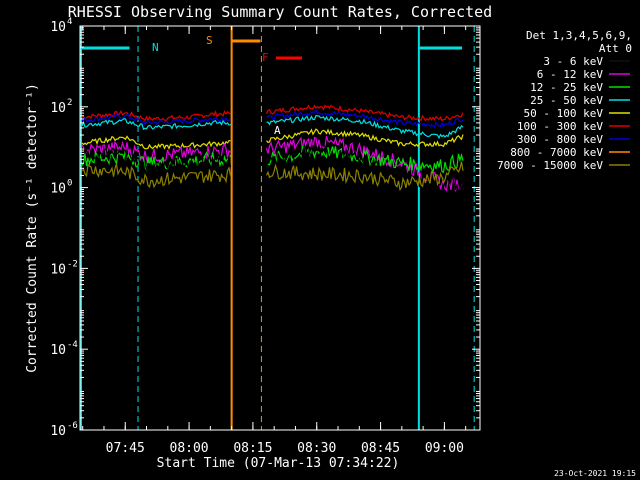 This screenshot has width=640, height=480. Describe the element at coordinates (32, 228) in the screenshot. I see `y-axis-label: Corrected Count Rate (s⁻¹ detector⁻¹)` at that location.